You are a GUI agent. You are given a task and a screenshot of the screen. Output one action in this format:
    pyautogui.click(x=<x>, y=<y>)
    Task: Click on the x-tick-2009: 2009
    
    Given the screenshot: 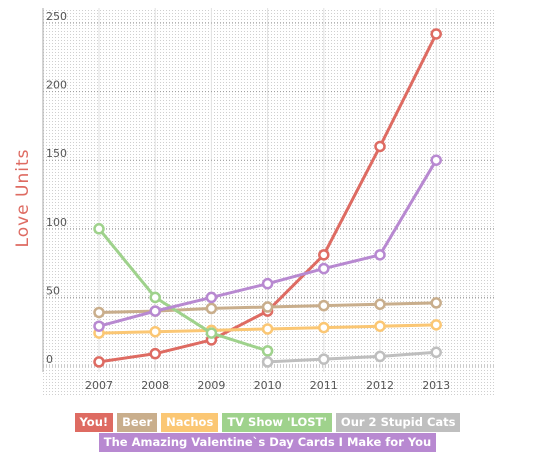 What is the action you would take?
    pyautogui.click(x=211, y=385)
    